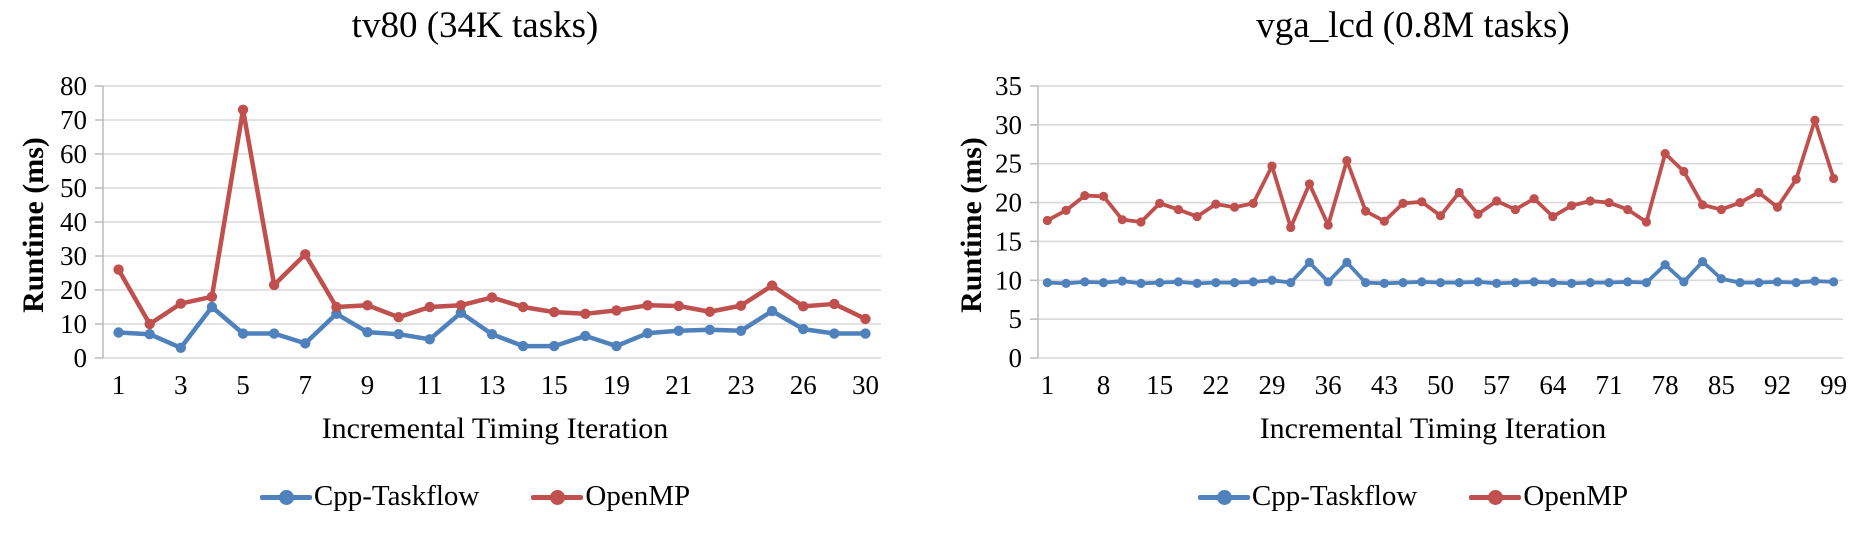 The image size is (1876, 540). I want to click on legend-label: Cpp-Taskflow, so click(1334, 496).